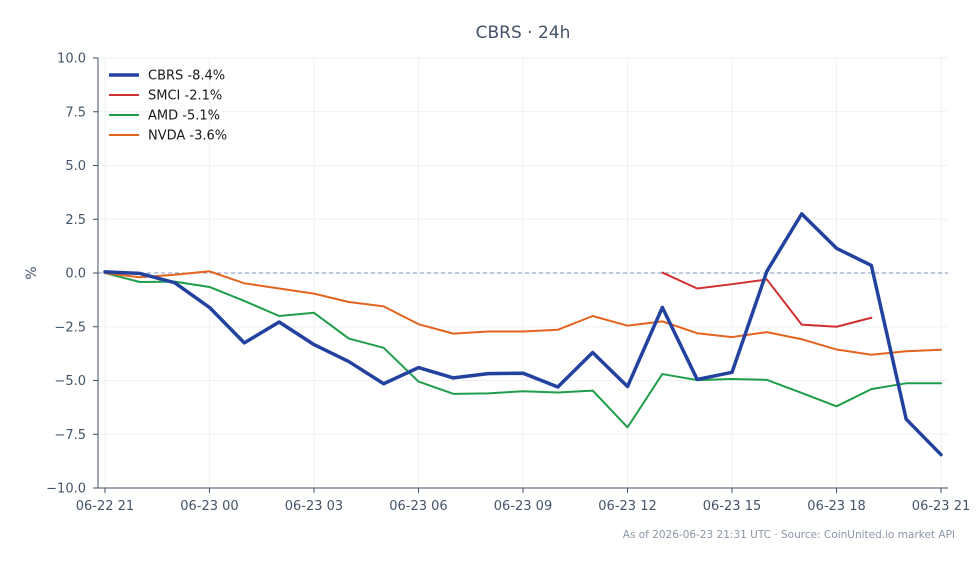 This screenshot has width=979, height=568. What do you see at coordinates (836, 506) in the screenshot?
I see `x-tick-label: 06-23 18` at bounding box center [836, 506].